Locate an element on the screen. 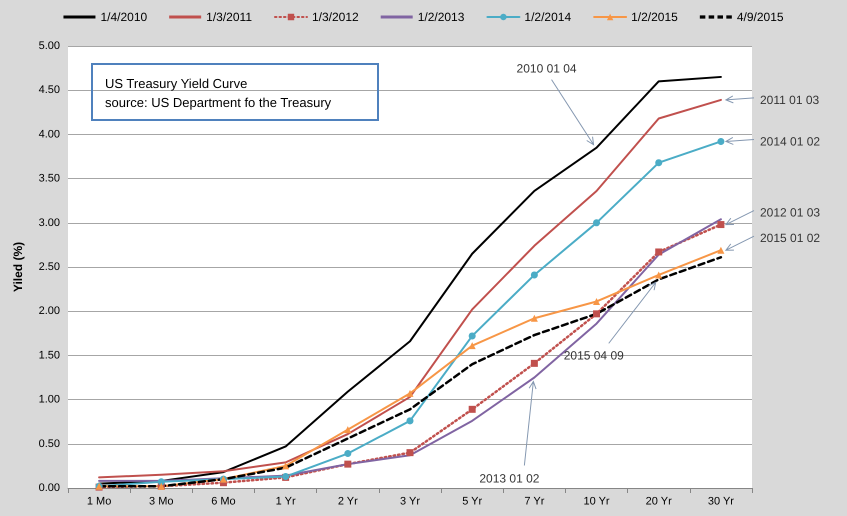  annotation: 2015 01 02 is located at coordinates (790, 238).